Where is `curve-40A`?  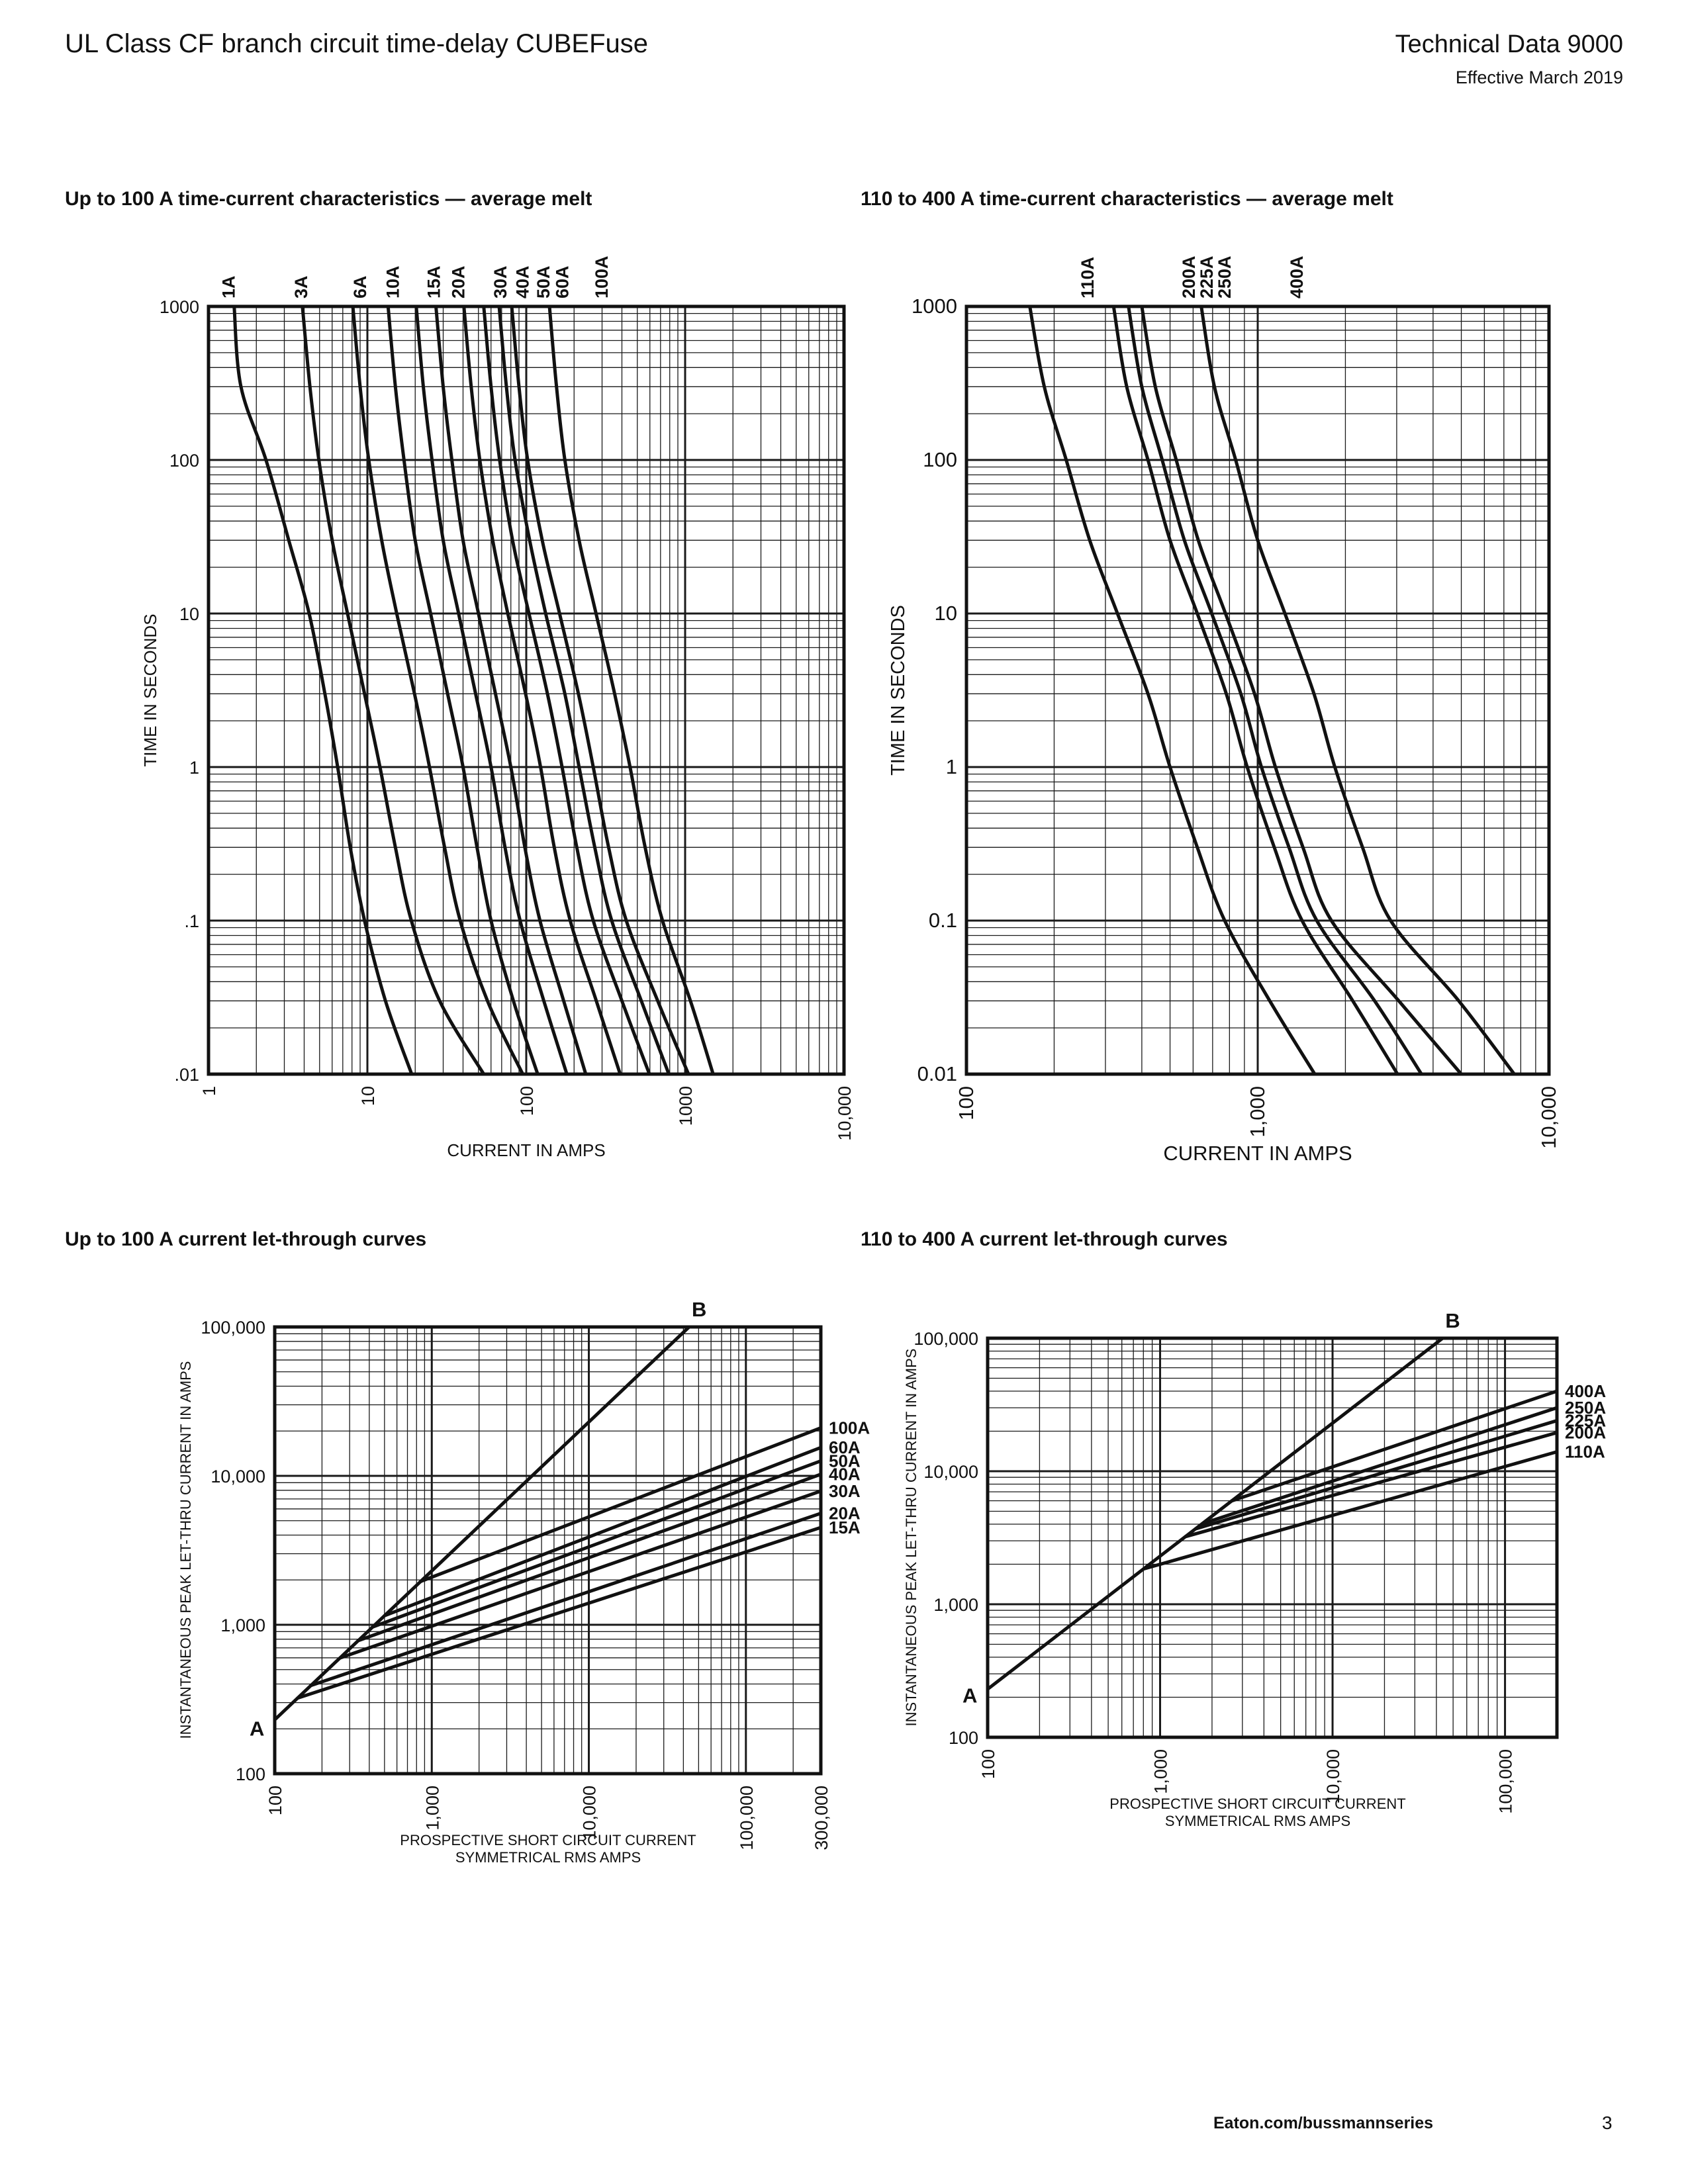 curve-40A is located at coordinates (589, 1558).